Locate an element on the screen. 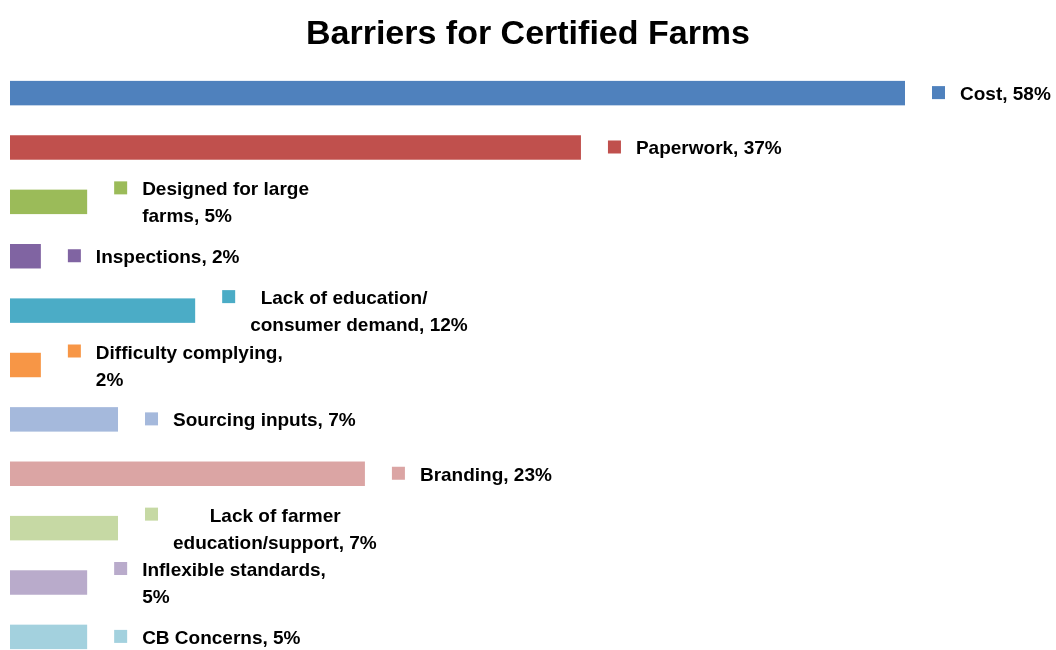 The image size is (1056, 650). data-label: Cost, 58% is located at coordinates (1005, 94).